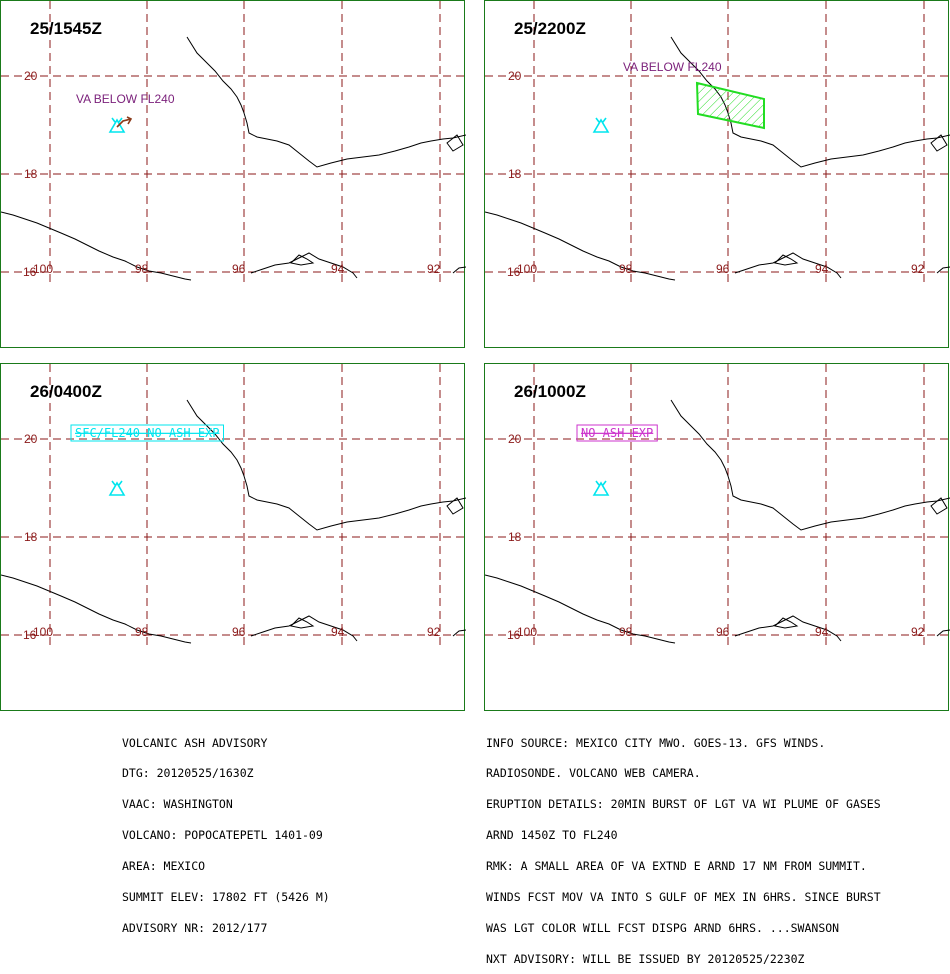  Describe the element at coordinates (66, 28) in the screenshot. I see `panel-time-title: 25/1545Z` at that location.